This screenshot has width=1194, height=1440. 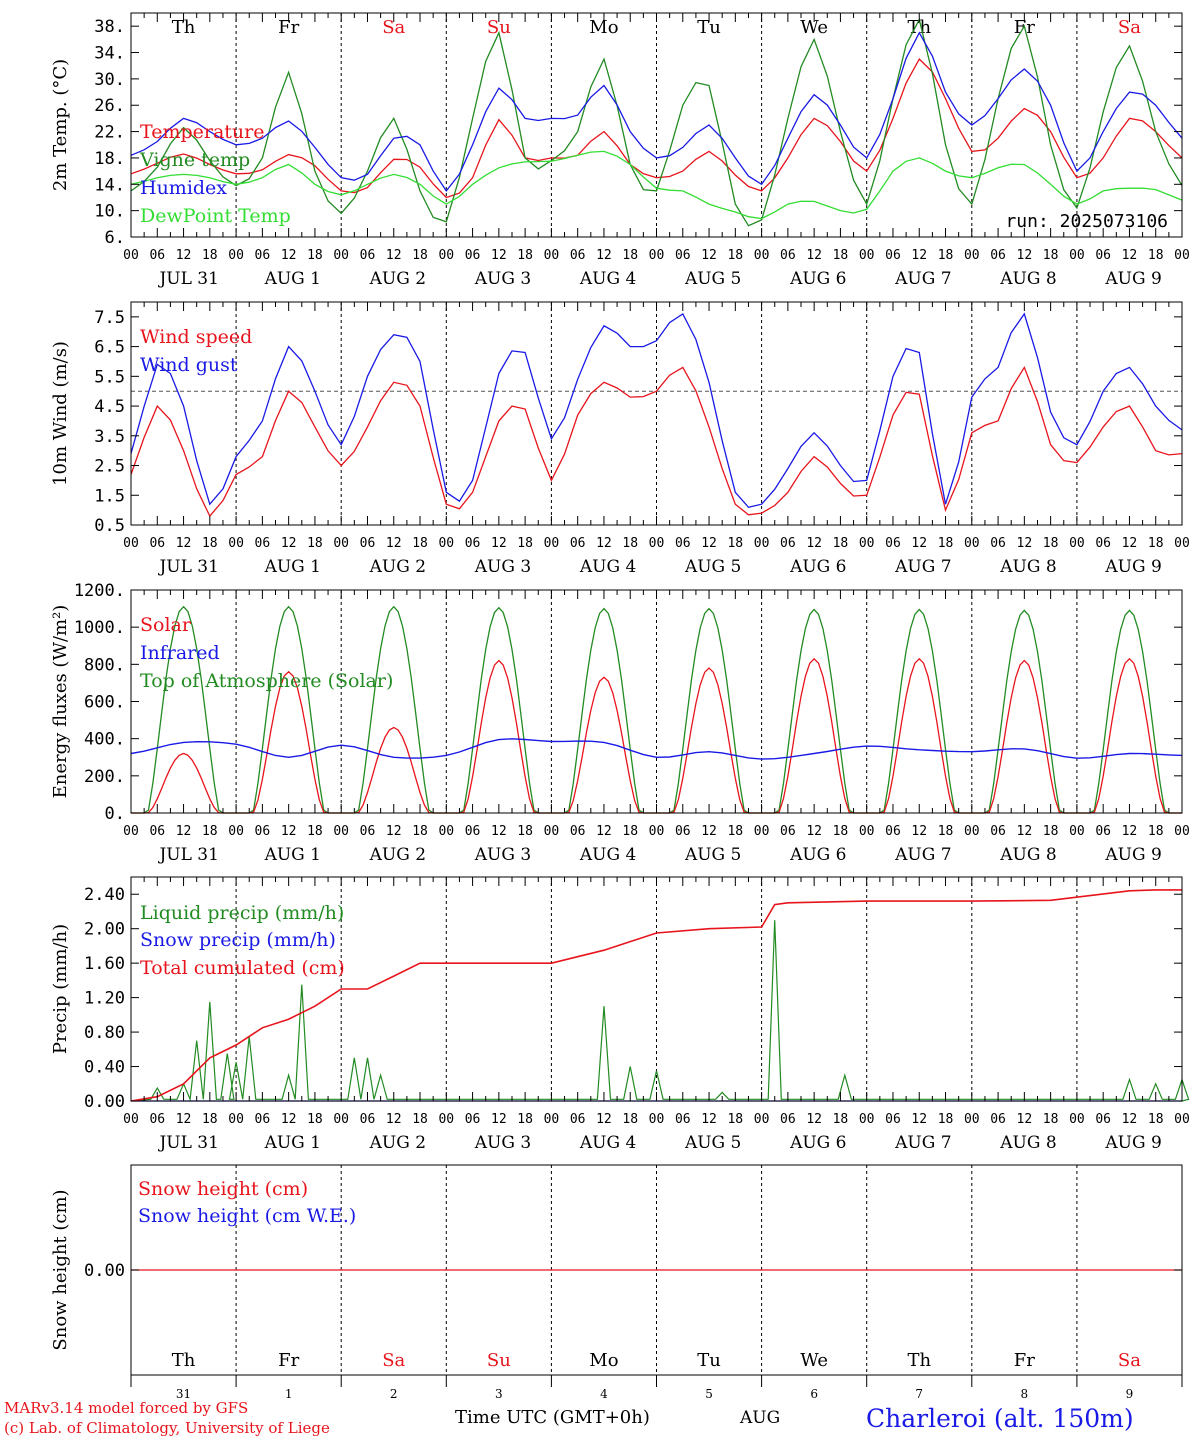 I want to click on y-tick-label: 26., so click(x=109, y=106).